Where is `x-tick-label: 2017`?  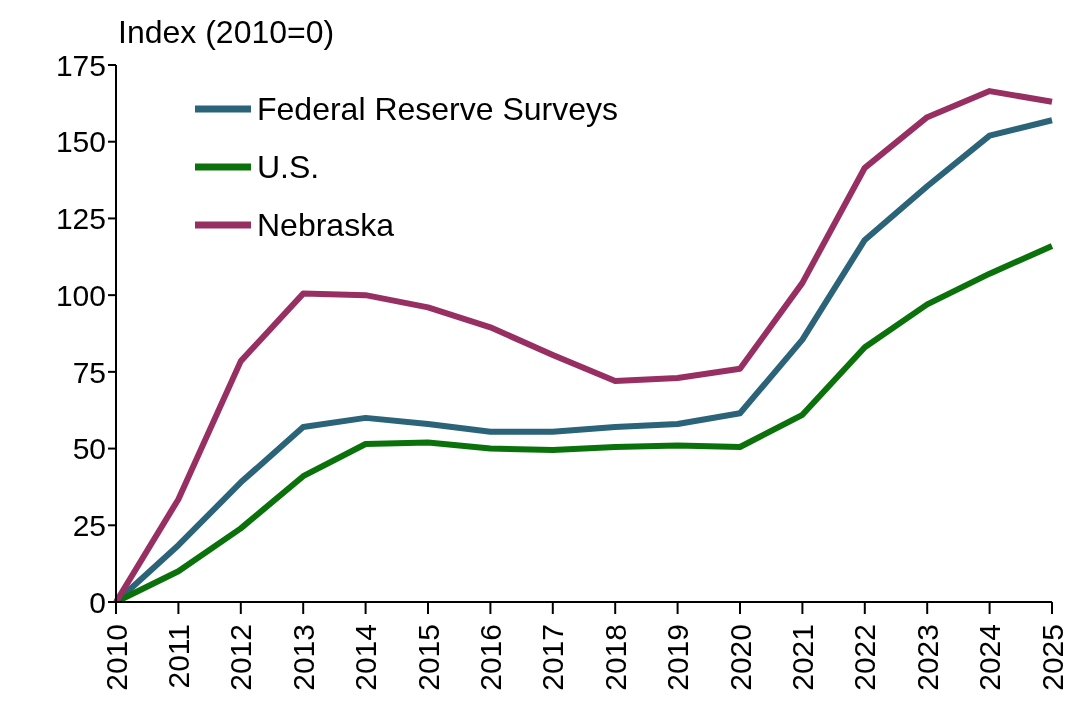 x-tick-label: 2017 is located at coordinates (553, 657).